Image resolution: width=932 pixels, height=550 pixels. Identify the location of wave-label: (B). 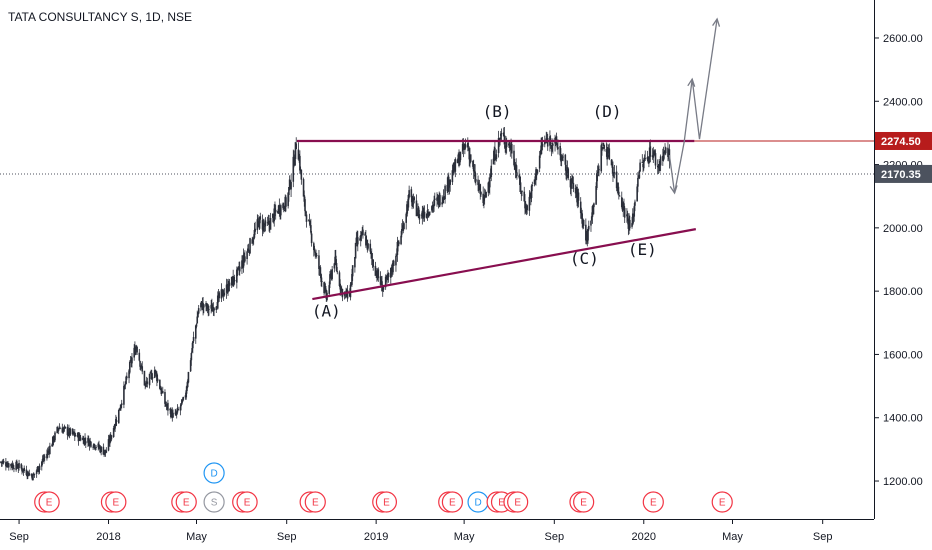
(497, 111).